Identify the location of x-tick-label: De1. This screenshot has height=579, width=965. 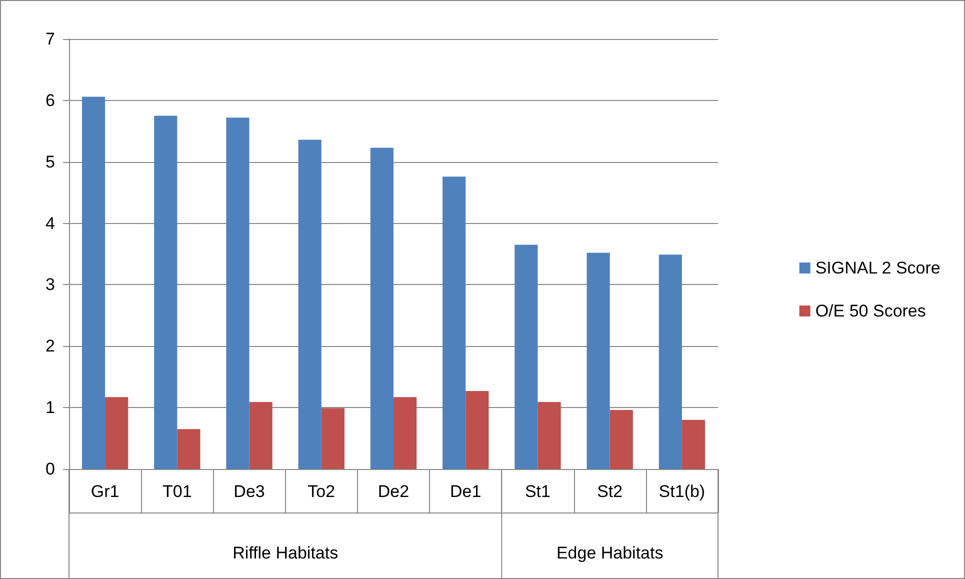
(466, 491).